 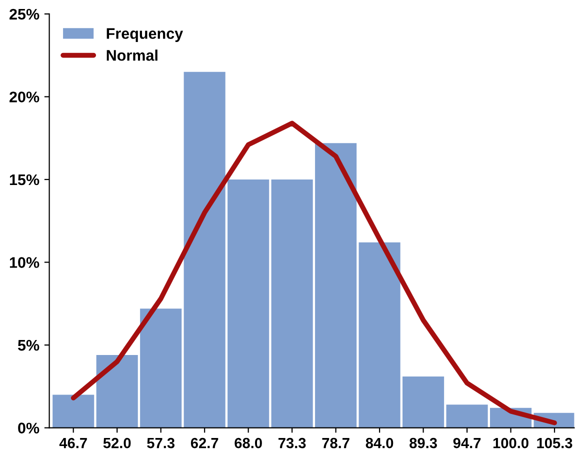 I want to click on x-tick-label: 57.3, so click(x=161, y=443).